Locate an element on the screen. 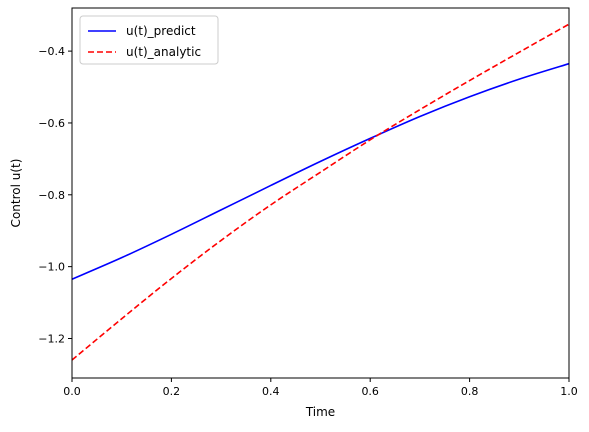 This screenshot has height=432, width=589. x-tick-label: 0.2 is located at coordinates (172, 391).